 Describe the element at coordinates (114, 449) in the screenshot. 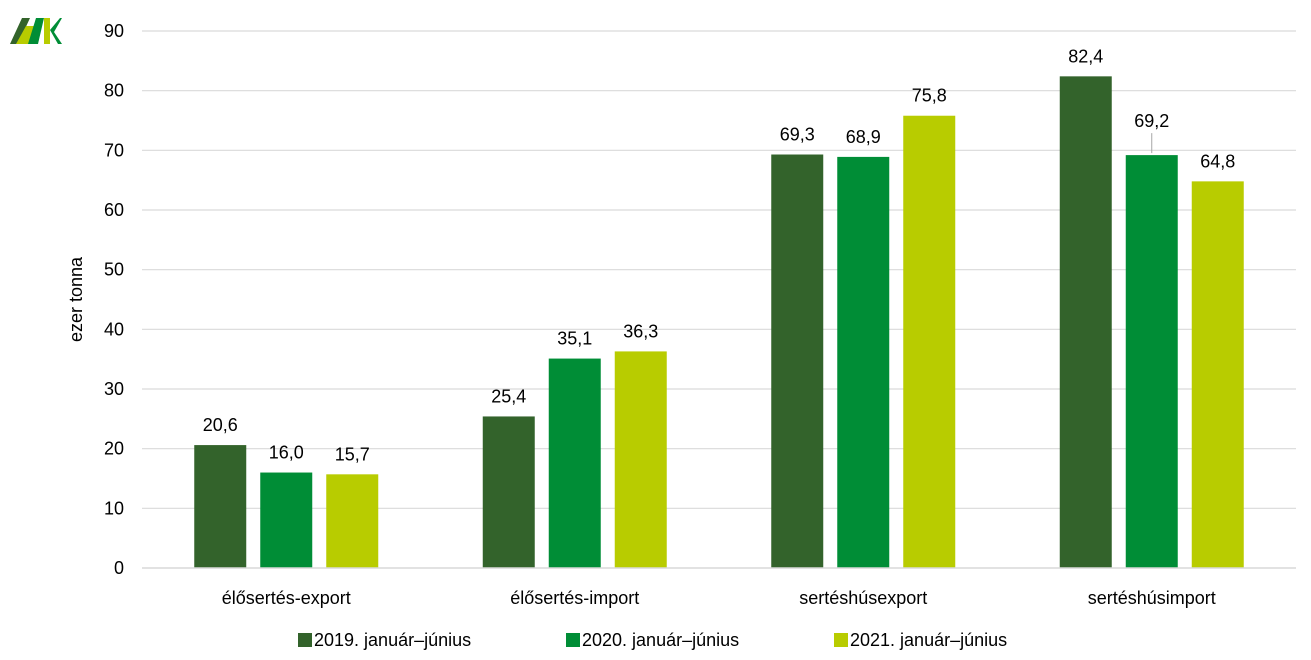

I see `y-tick-label: 20` at that location.